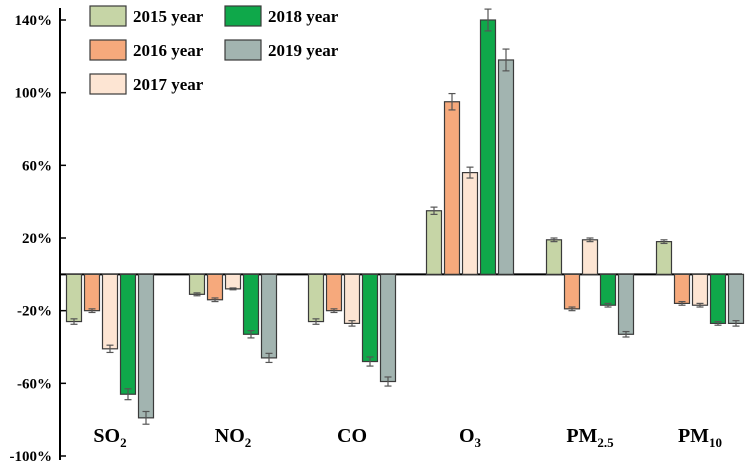 The image size is (754, 468). Describe the element at coordinates (34, 94) in the screenshot. I see `y-tick-label: 100%` at that location.